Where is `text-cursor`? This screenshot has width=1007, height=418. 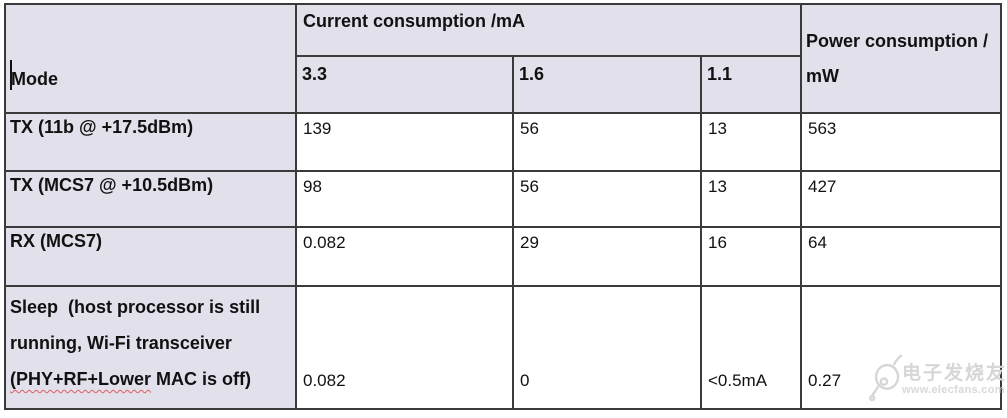
text-cursor is located at coordinates (11, 75).